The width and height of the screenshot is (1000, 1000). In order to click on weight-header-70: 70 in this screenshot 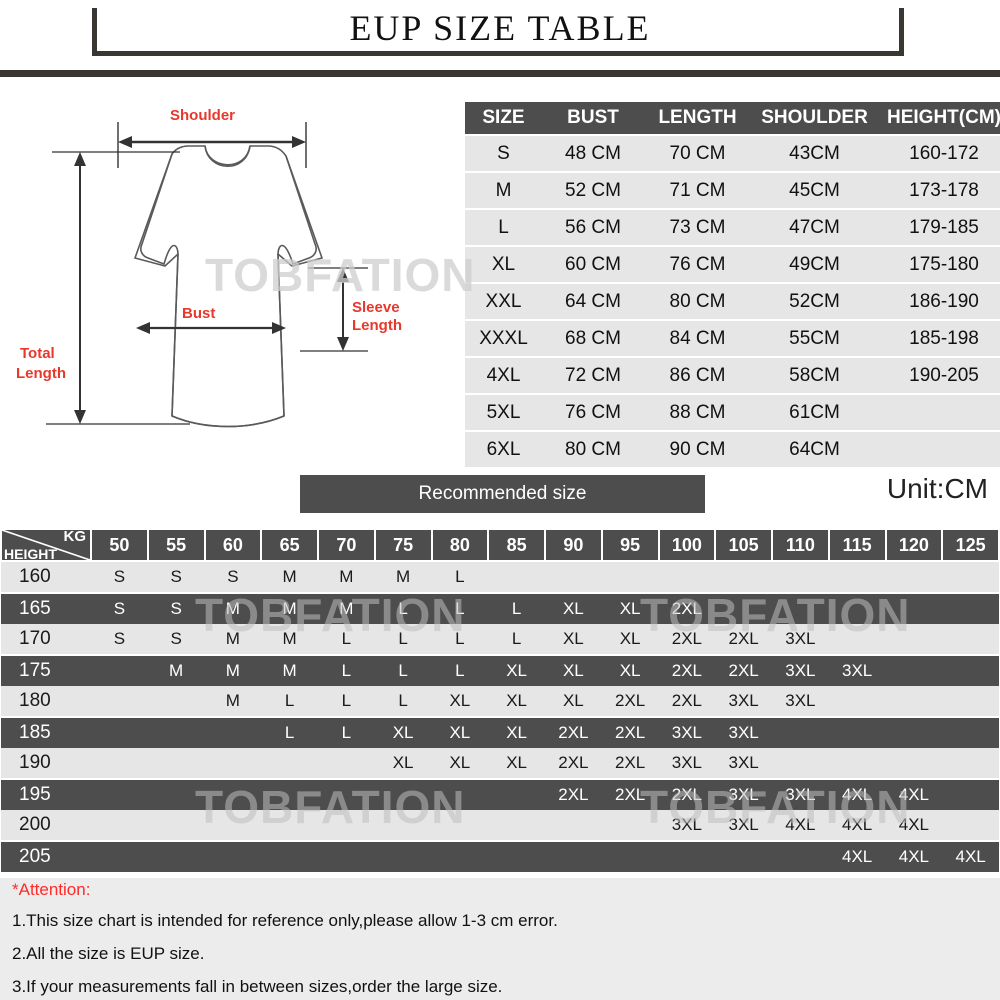, I will do `click(346, 545)`.